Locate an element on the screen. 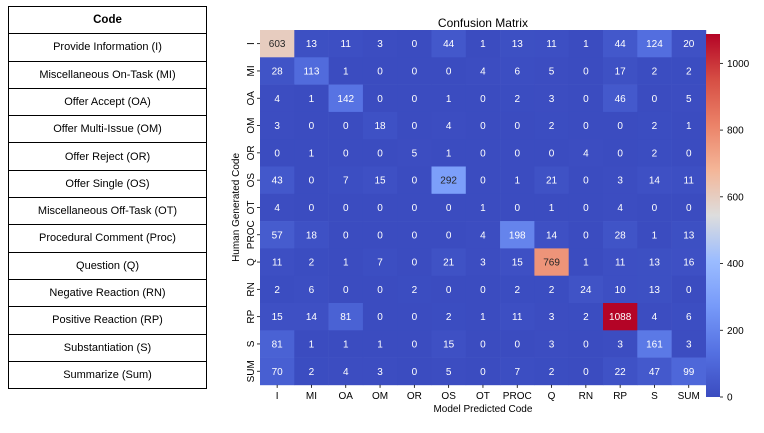 Image resolution: width=764 pixels, height=433 pixels. y-tick-label: OM is located at coordinates (251, 125).